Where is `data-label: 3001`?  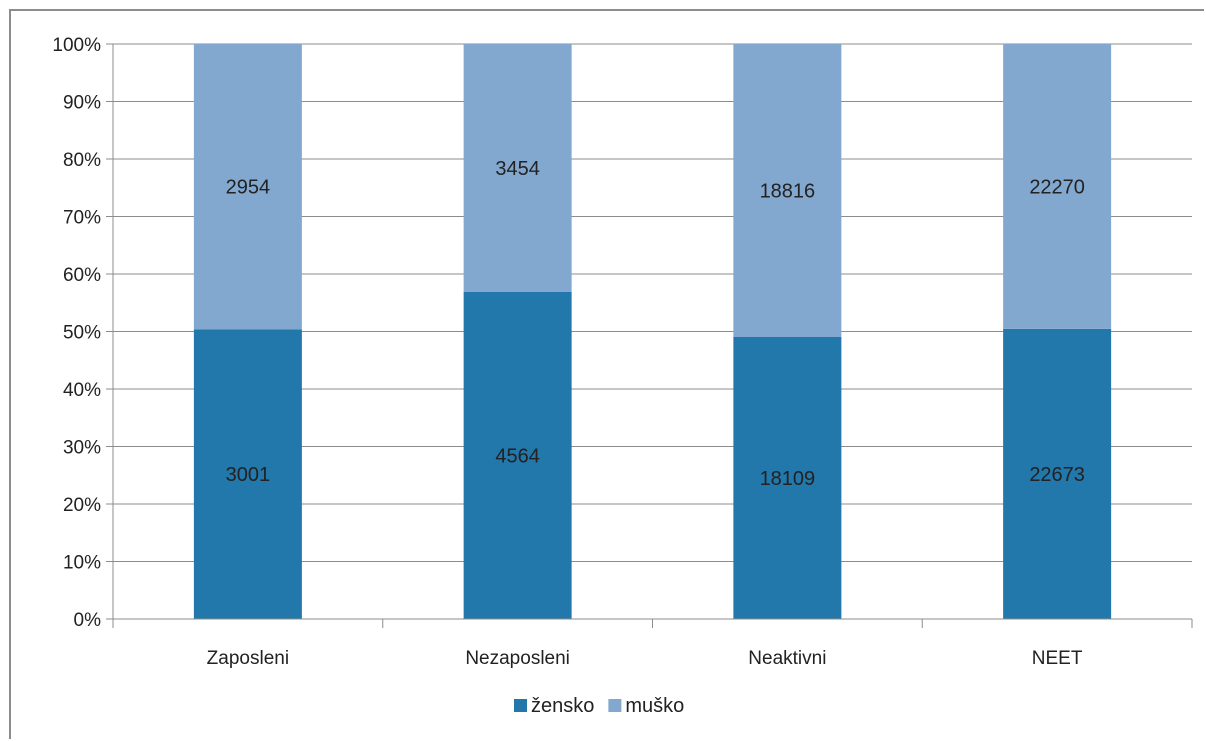 data-label: 3001 is located at coordinates (248, 475).